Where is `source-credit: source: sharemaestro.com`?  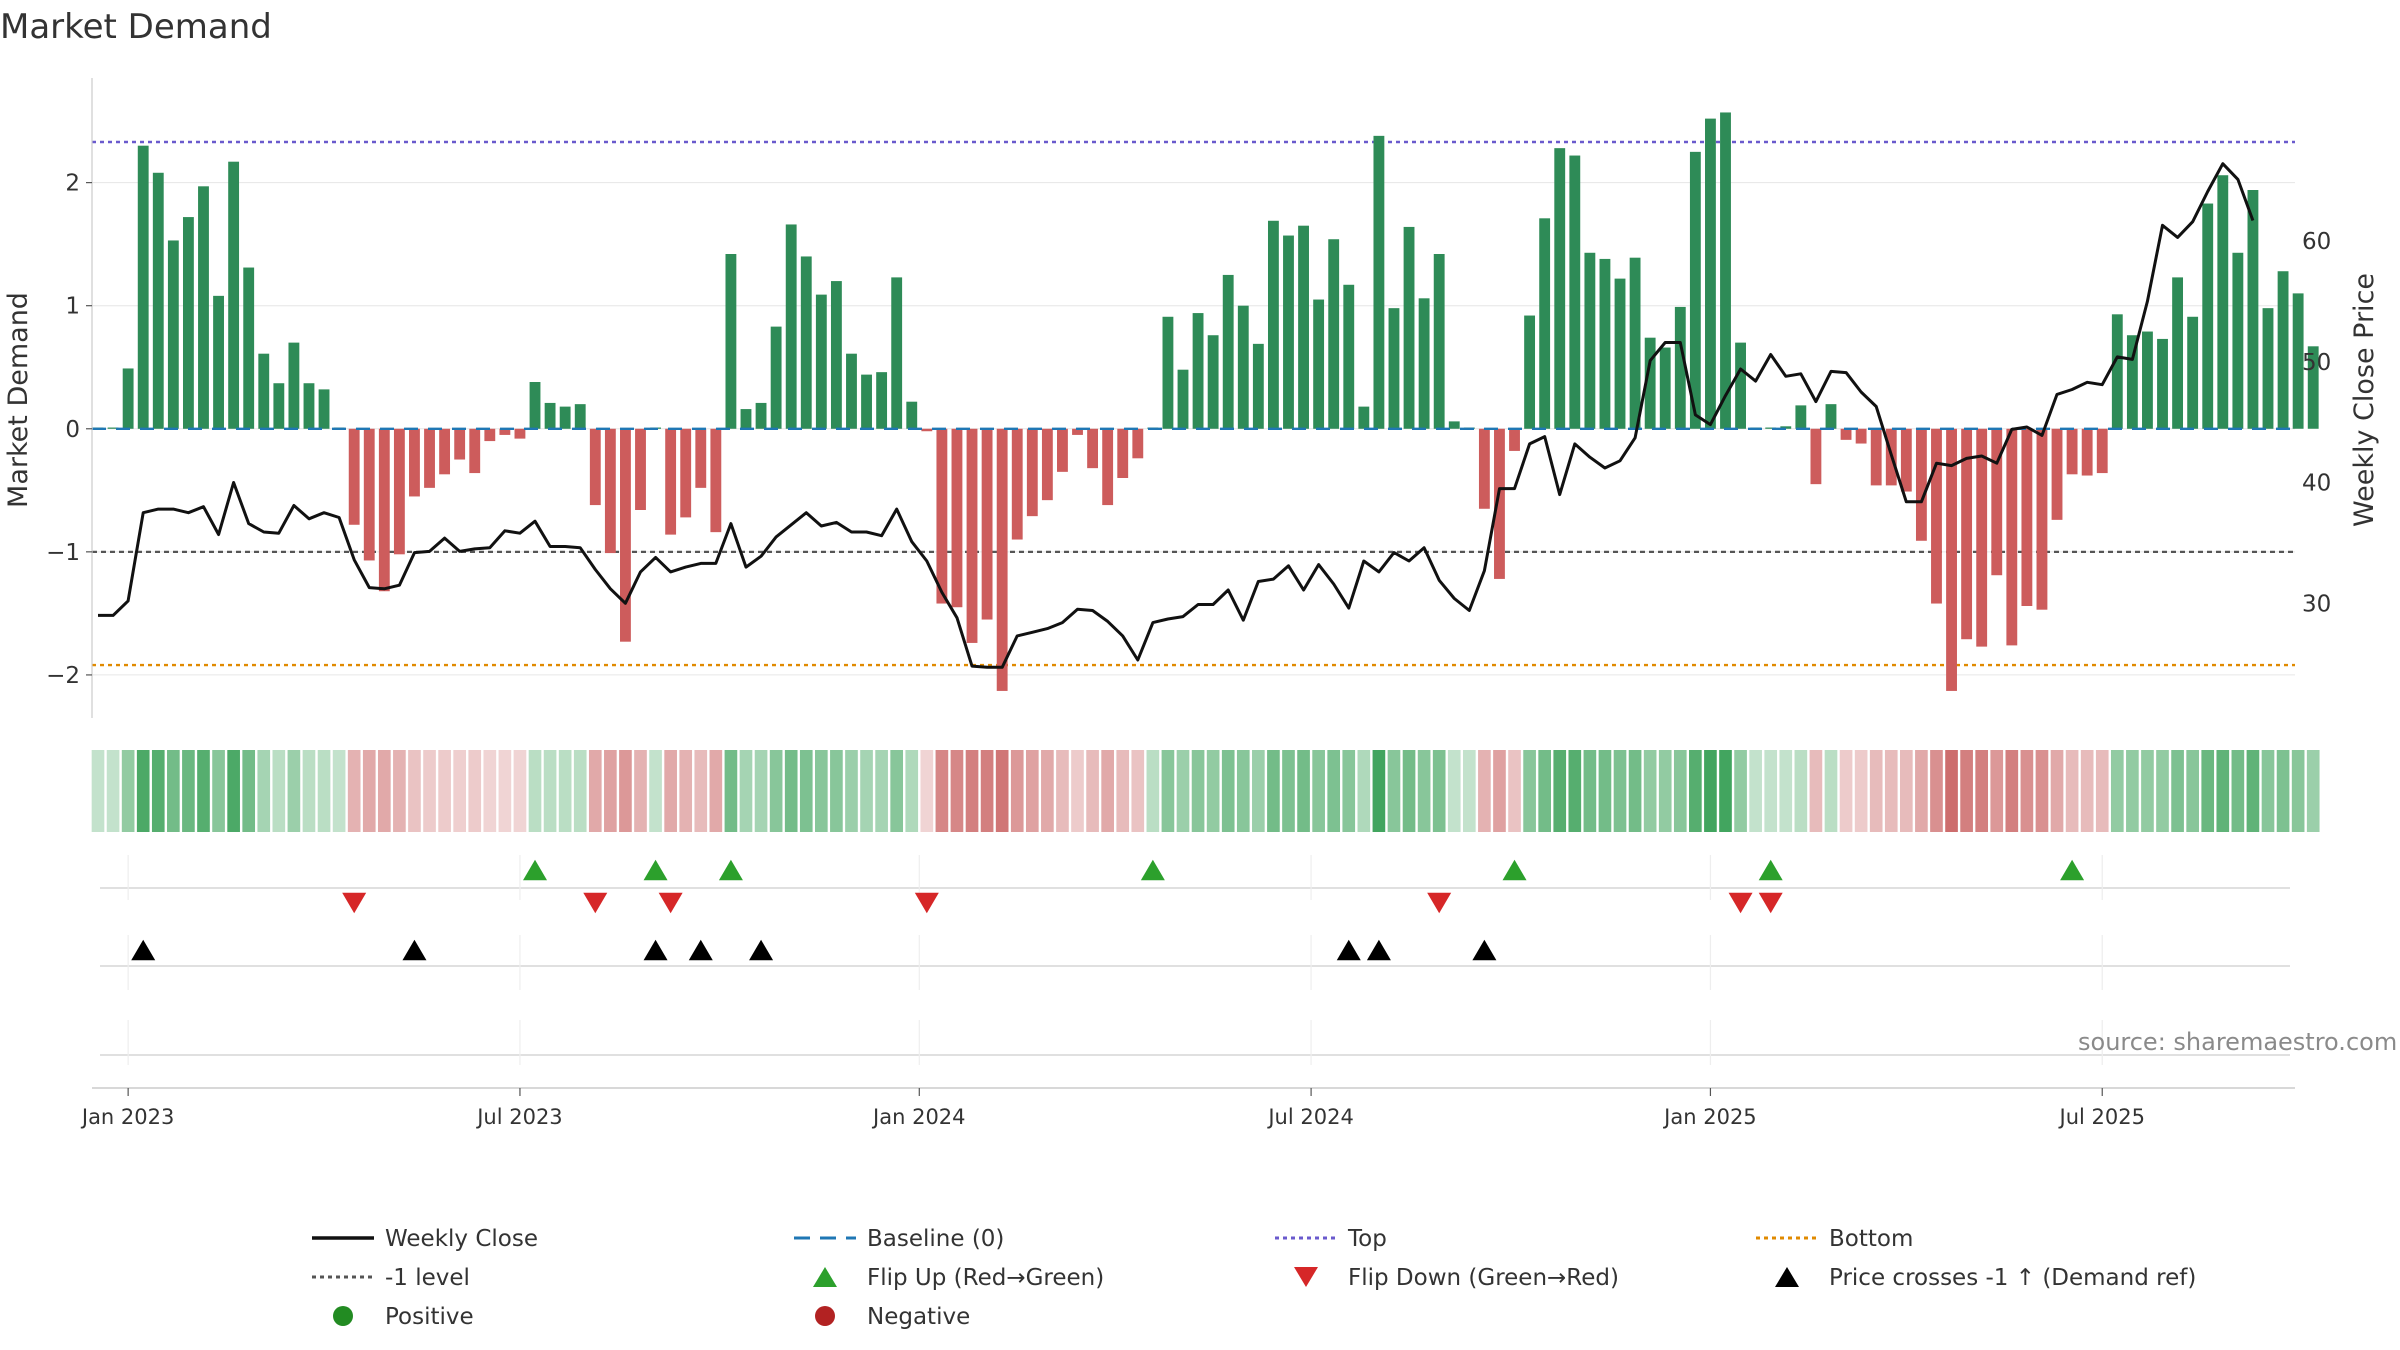 source-credit: source: sharemaestro.com is located at coordinates (2237, 1042).